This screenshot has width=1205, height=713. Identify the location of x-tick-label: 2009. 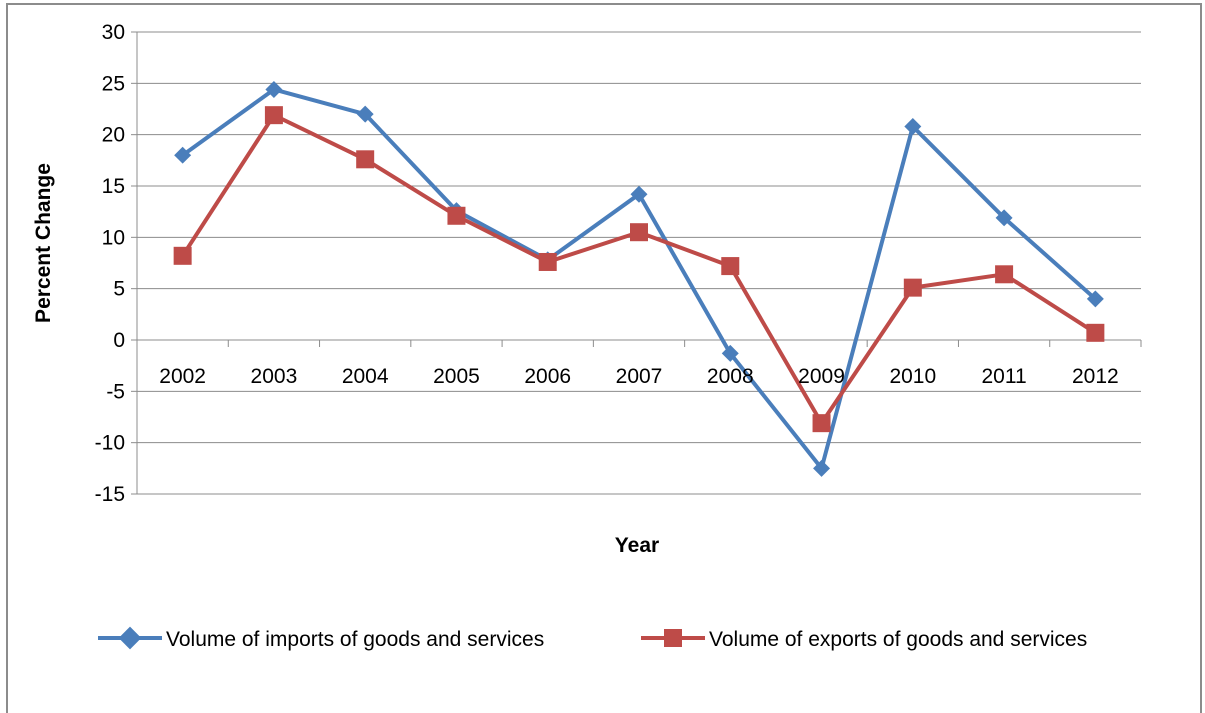
(821, 376).